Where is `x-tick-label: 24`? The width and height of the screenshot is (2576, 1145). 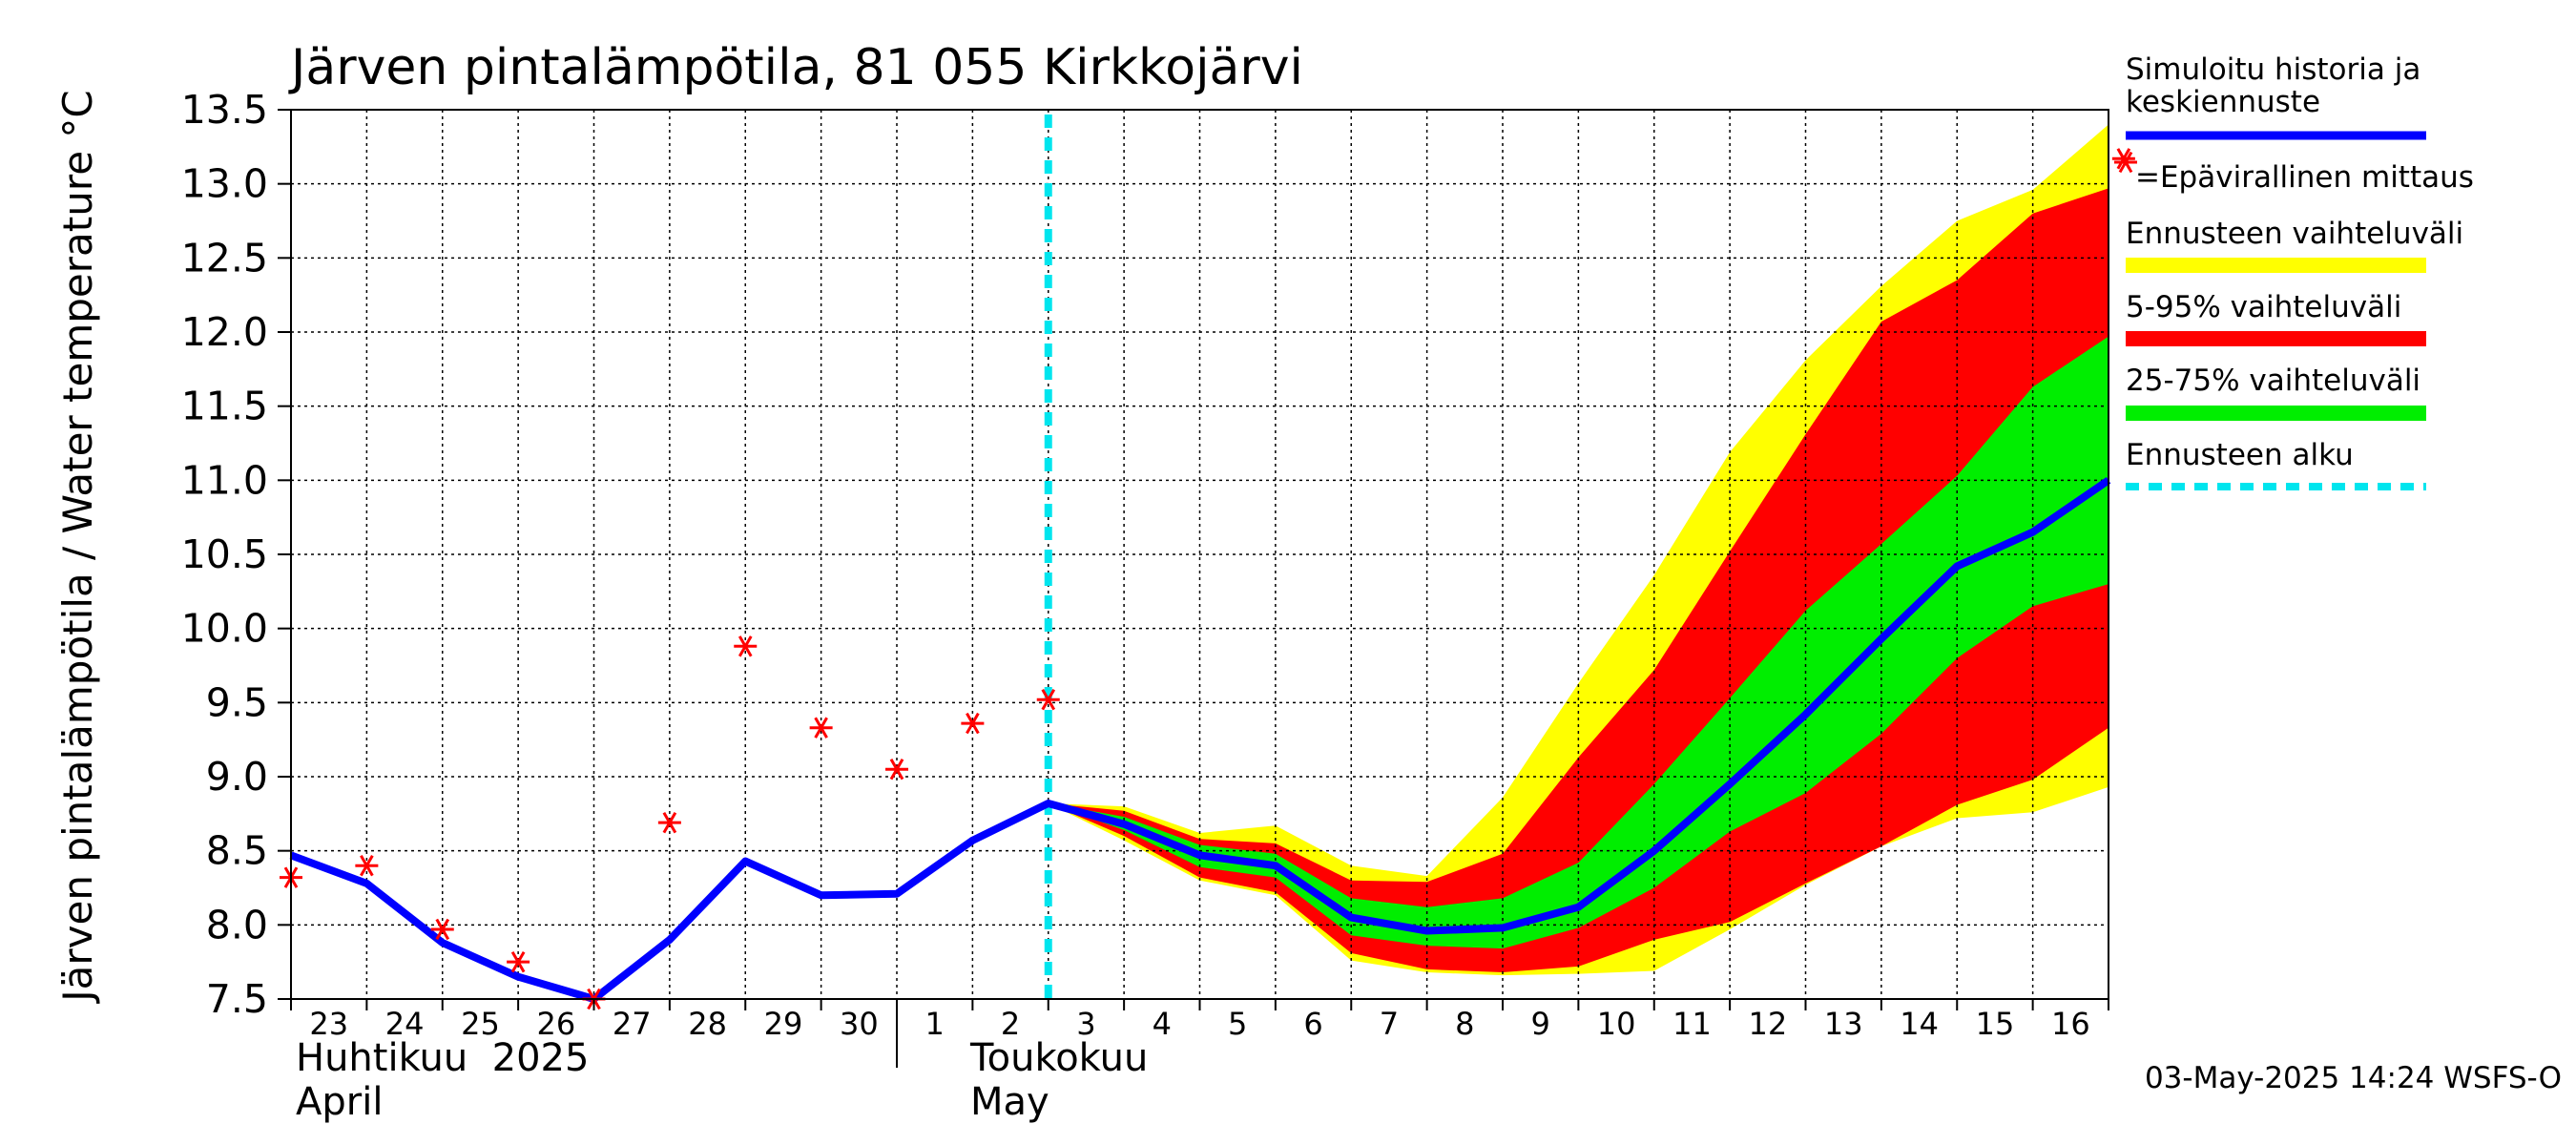 x-tick-label: 24 is located at coordinates (405, 1024).